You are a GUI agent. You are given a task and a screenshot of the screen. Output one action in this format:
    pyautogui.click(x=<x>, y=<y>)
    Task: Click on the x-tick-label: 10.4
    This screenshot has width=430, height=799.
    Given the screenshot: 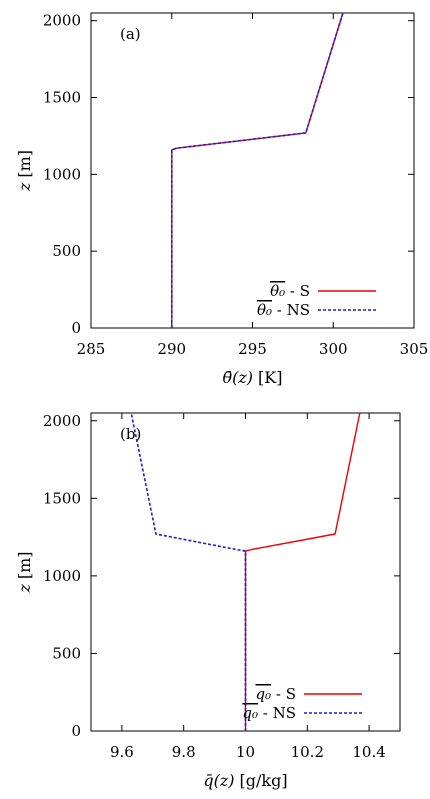 What is the action you would take?
    pyautogui.click(x=368, y=752)
    